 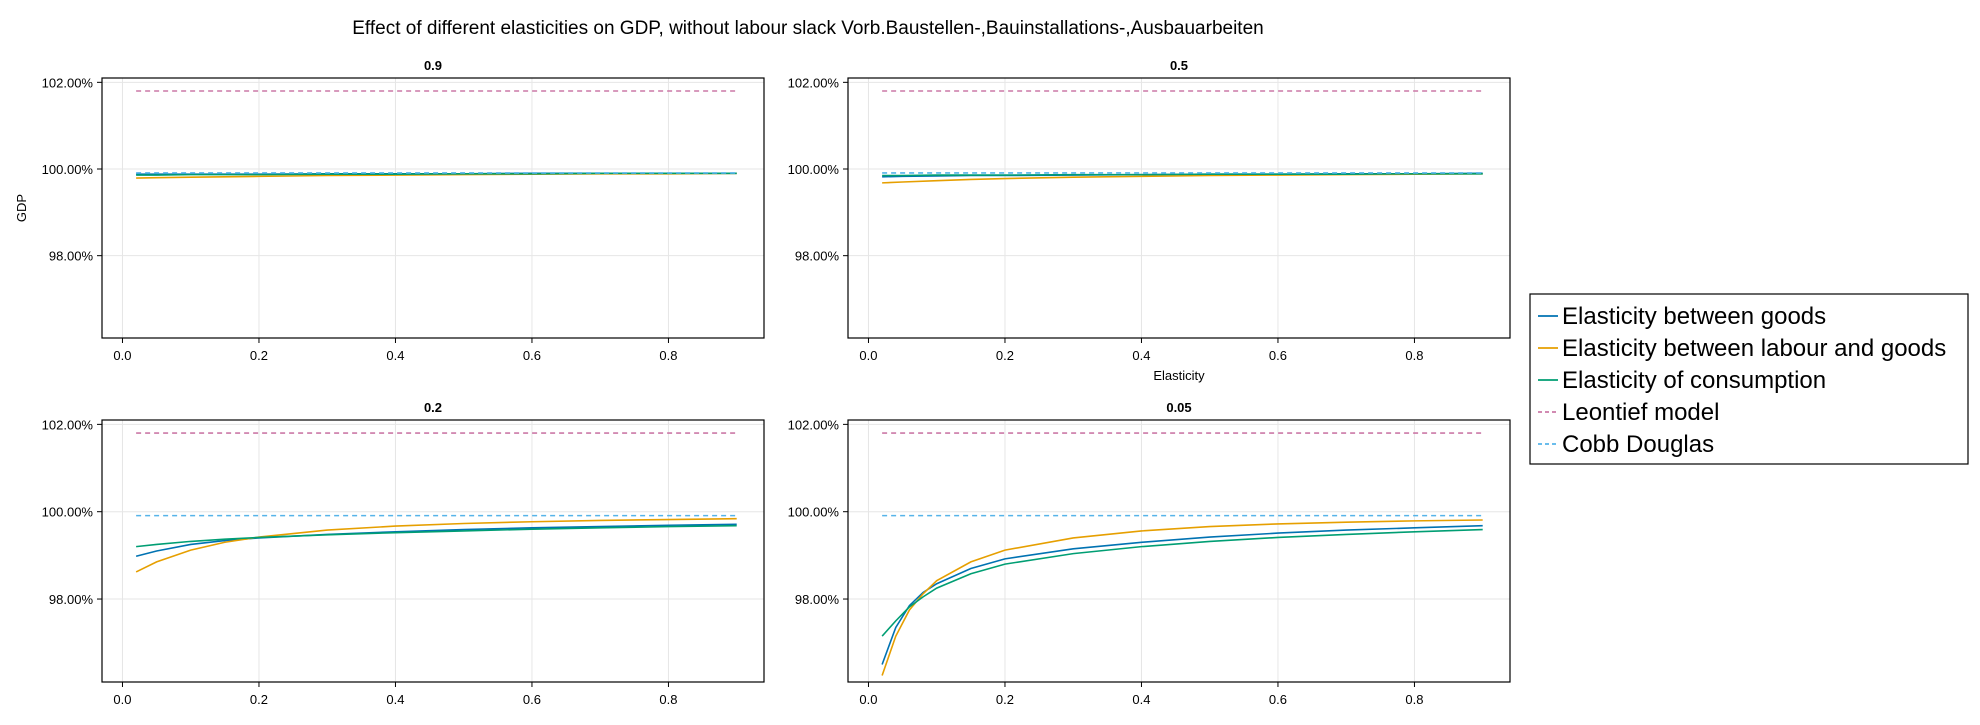 What do you see at coordinates (1694, 380) in the screenshot?
I see `legend-label: Elasticity of consumption` at bounding box center [1694, 380].